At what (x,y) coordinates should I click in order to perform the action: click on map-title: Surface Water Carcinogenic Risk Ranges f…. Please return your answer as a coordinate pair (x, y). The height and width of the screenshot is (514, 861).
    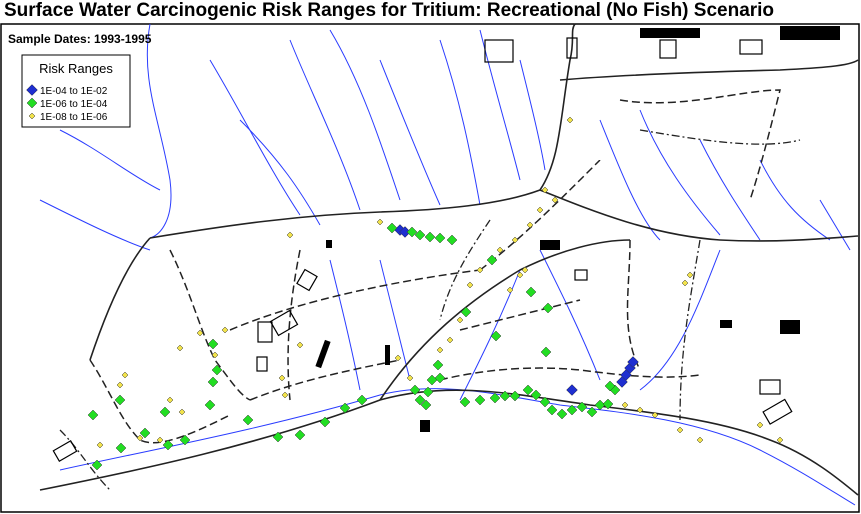
    Looking at the image, I should click on (389, 10).